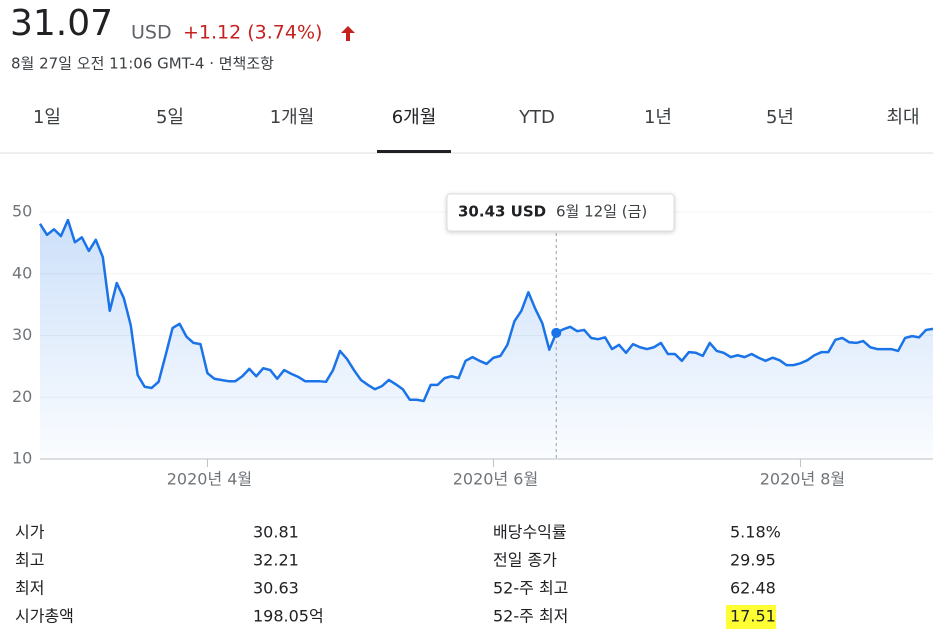  Describe the element at coordinates (22, 458) in the screenshot. I see `y-tick-label: 10` at that location.